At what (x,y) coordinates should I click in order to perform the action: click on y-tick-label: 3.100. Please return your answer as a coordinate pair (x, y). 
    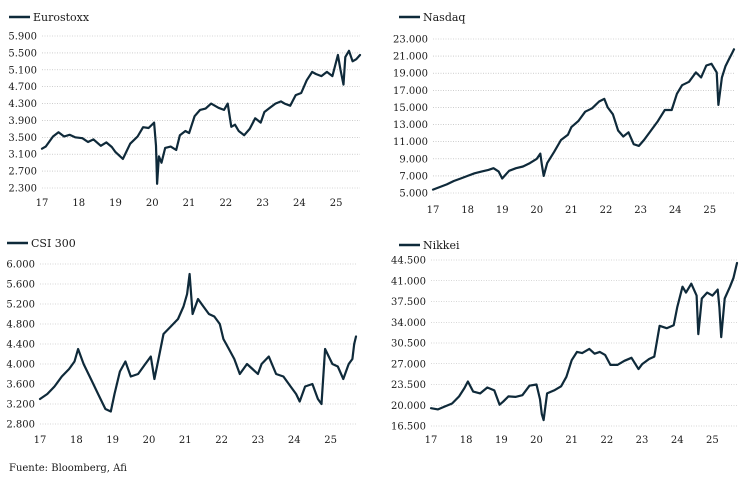
    Looking at the image, I should click on (22, 155).